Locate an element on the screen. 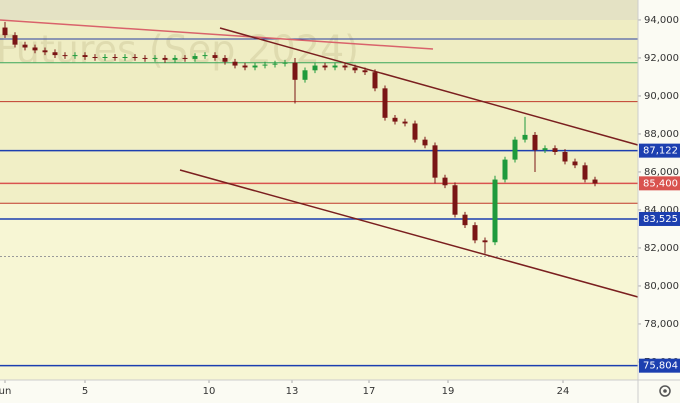  x-tick-label: un is located at coordinates (5, 391).